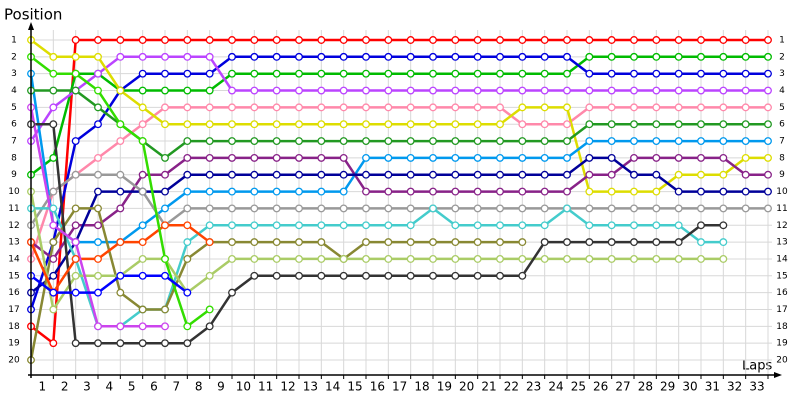 The height and width of the screenshot is (400, 800). What do you see at coordinates (781, 243) in the screenshot?
I see `y-tick-label-right: 13` at bounding box center [781, 243].